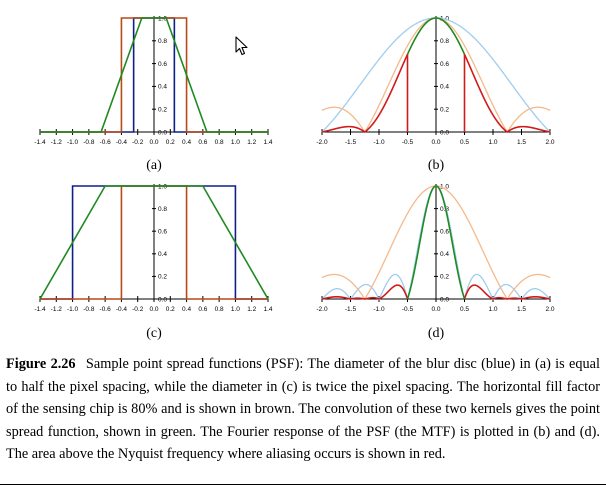  Describe the element at coordinates (436, 165) in the screenshot. I see `panel-label-b: (b)` at that location.